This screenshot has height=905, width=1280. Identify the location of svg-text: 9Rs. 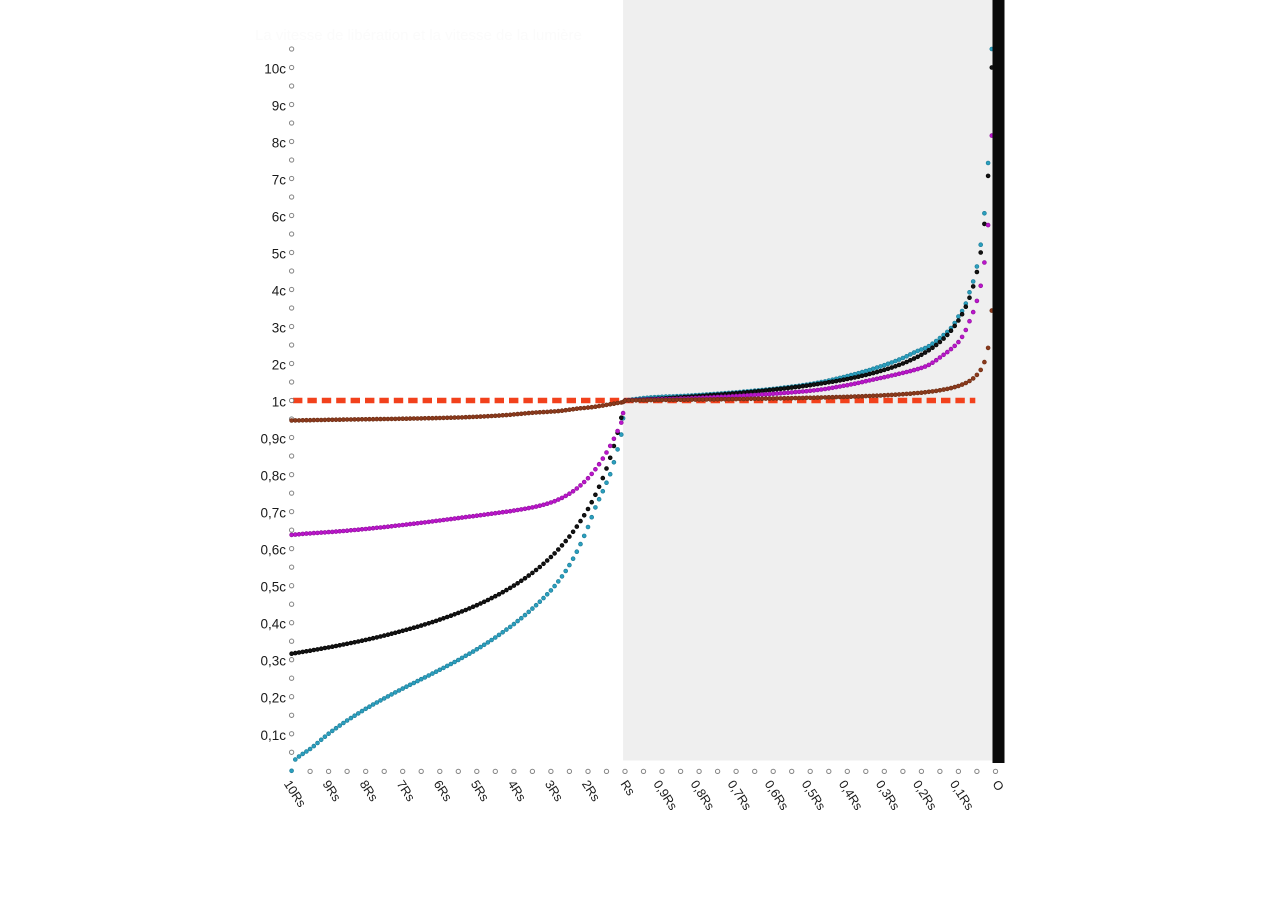
(332, 791).